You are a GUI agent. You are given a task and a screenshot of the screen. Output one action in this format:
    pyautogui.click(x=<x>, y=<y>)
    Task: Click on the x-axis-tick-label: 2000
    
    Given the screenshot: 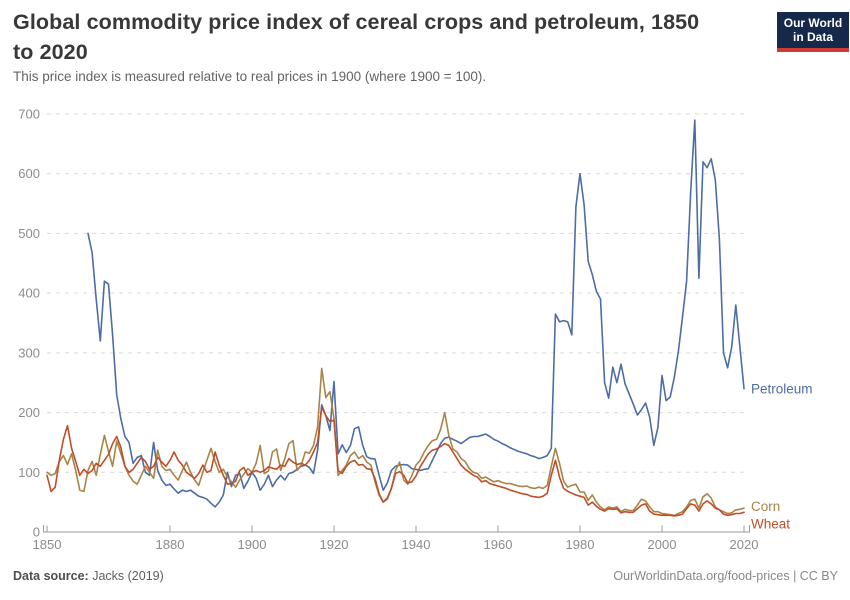 What is the action you would take?
    pyautogui.click(x=662, y=544)
    